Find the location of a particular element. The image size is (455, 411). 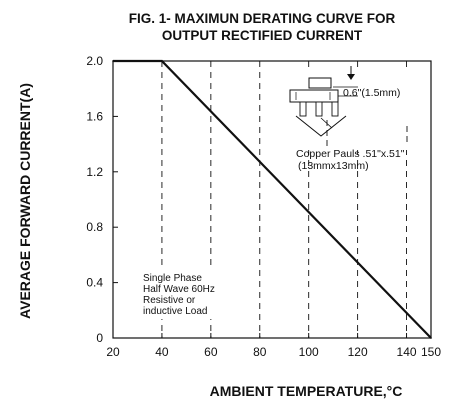

x-axis-label: AMBIENT TEMPERATURE,°C is located at coordinates (306, 391).